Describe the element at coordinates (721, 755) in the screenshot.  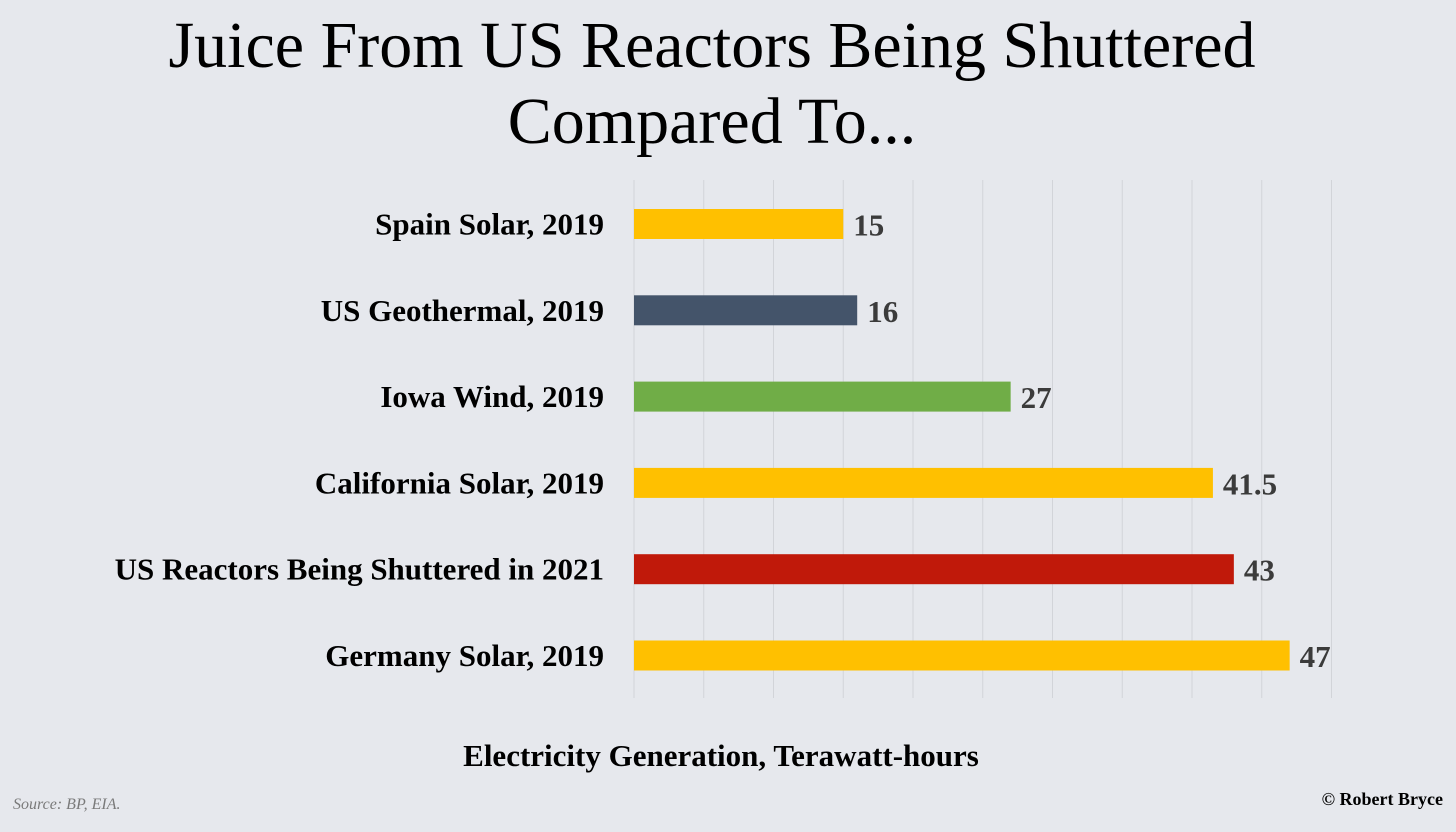
I see `x-axis-label: Electricity Generation, Terawatt-hours` at that location.